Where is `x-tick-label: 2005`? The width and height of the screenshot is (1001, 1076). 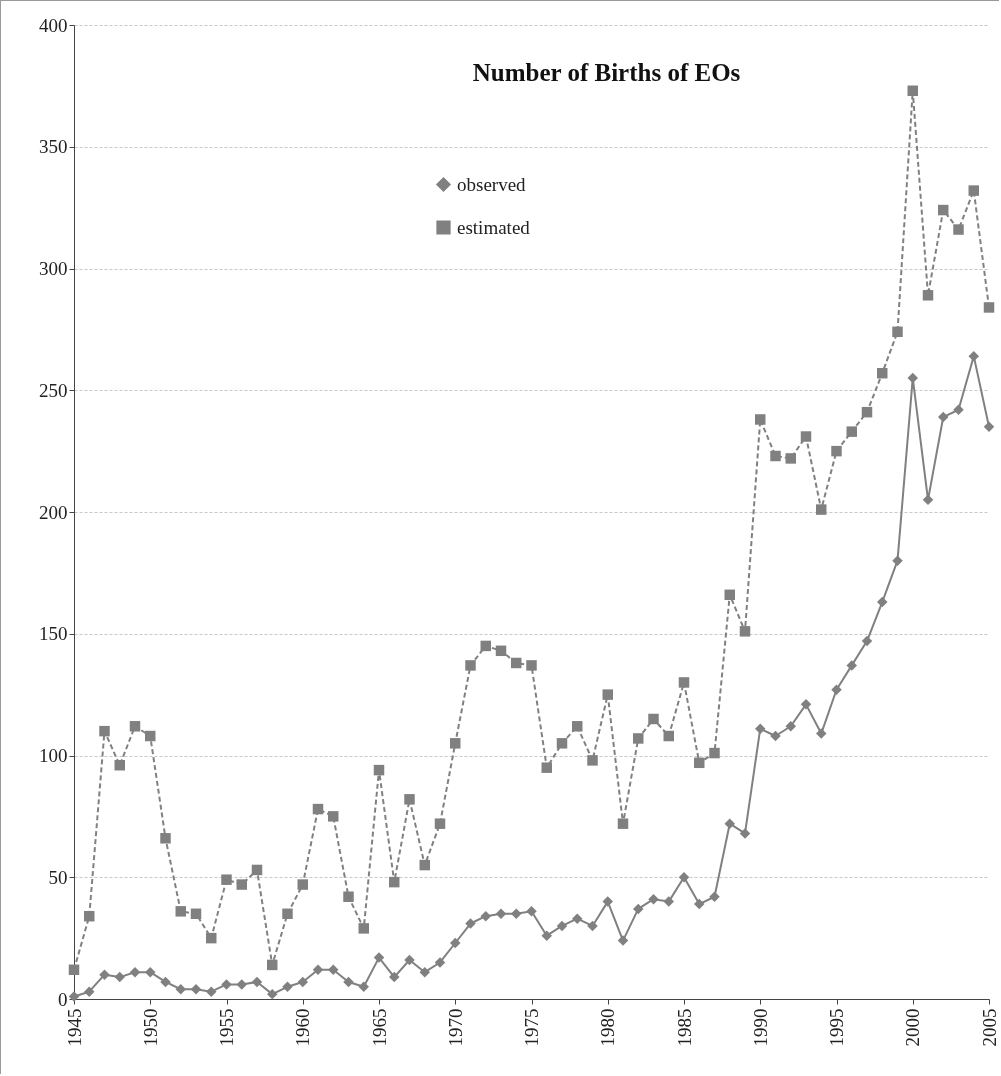 x-tick-label: 2005 is located at coordinates (989, 1027).